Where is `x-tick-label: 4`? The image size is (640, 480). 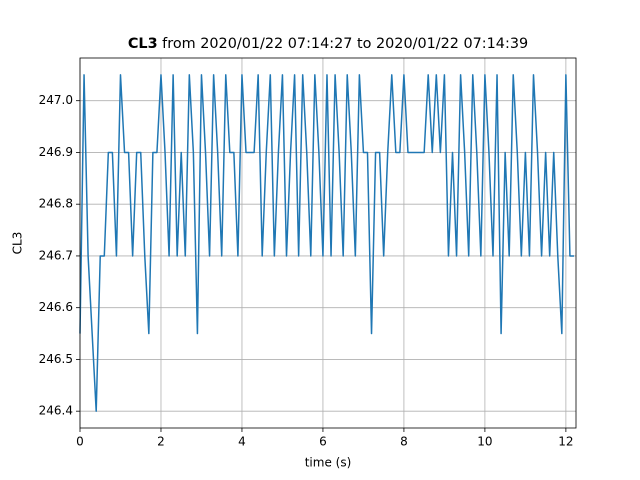
x-tick-label: 4 is located at coordinates (242, 442).